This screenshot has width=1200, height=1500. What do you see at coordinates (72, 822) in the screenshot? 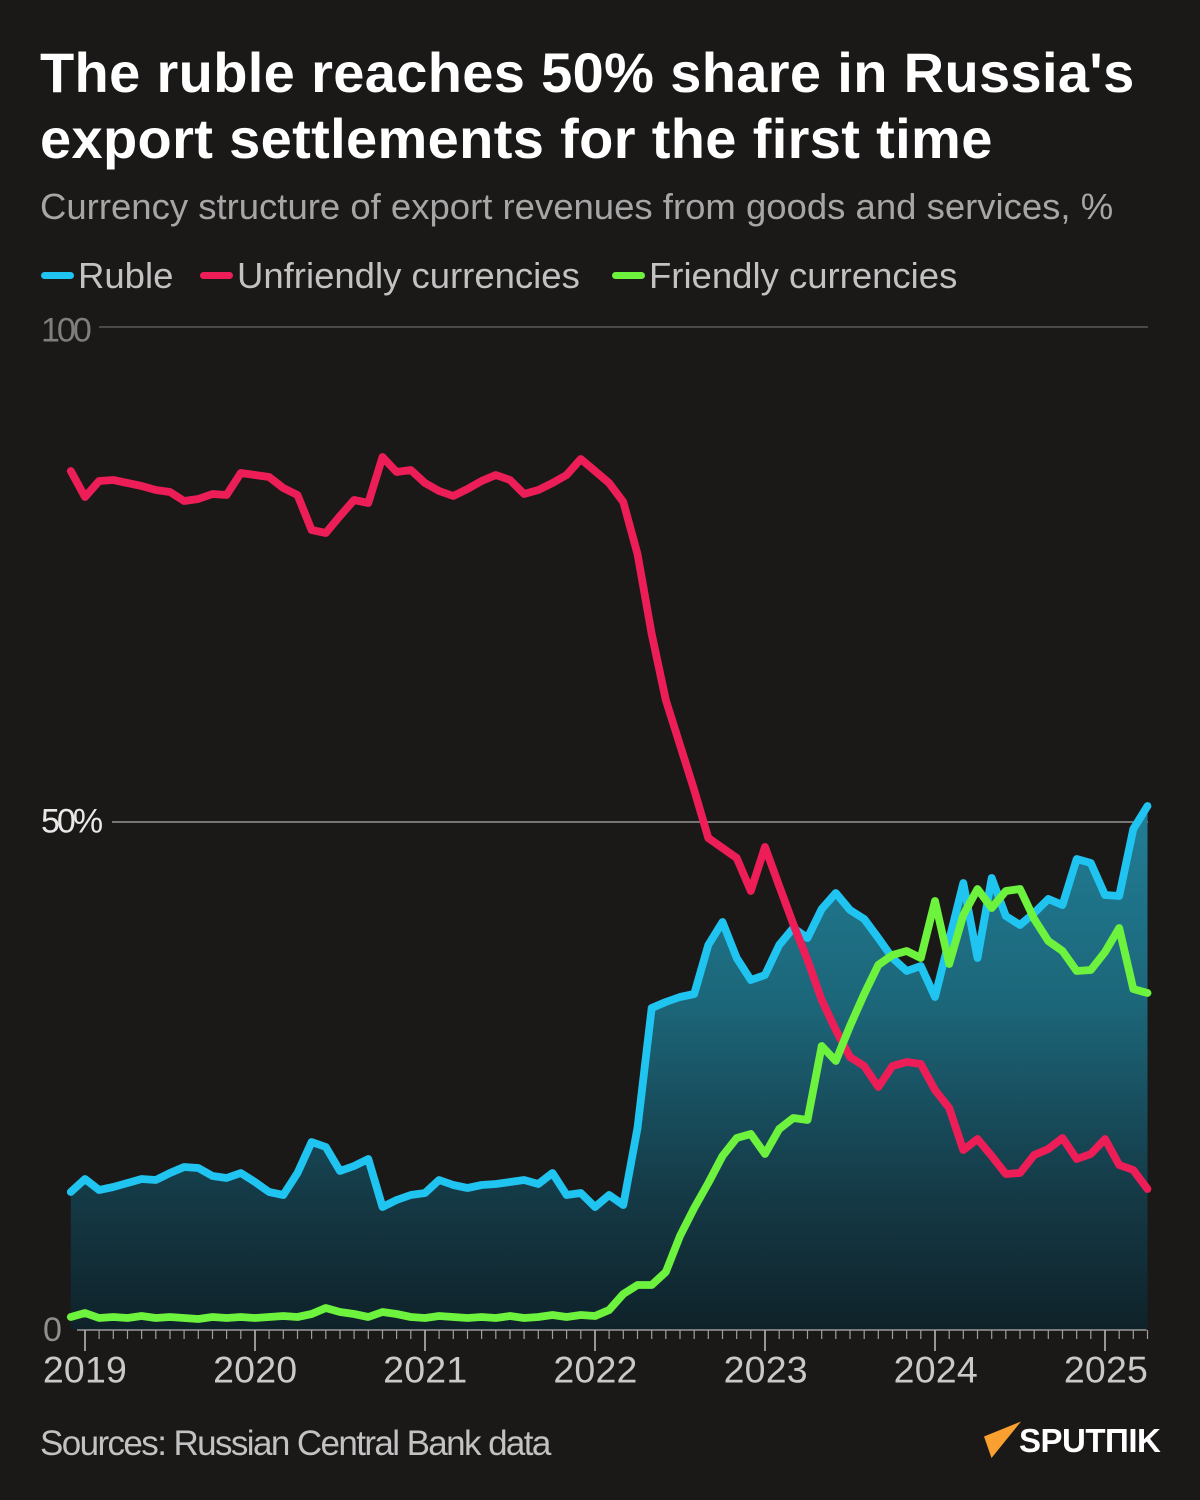
I see `svg-text: 50%` at bounding box center [72, 822].